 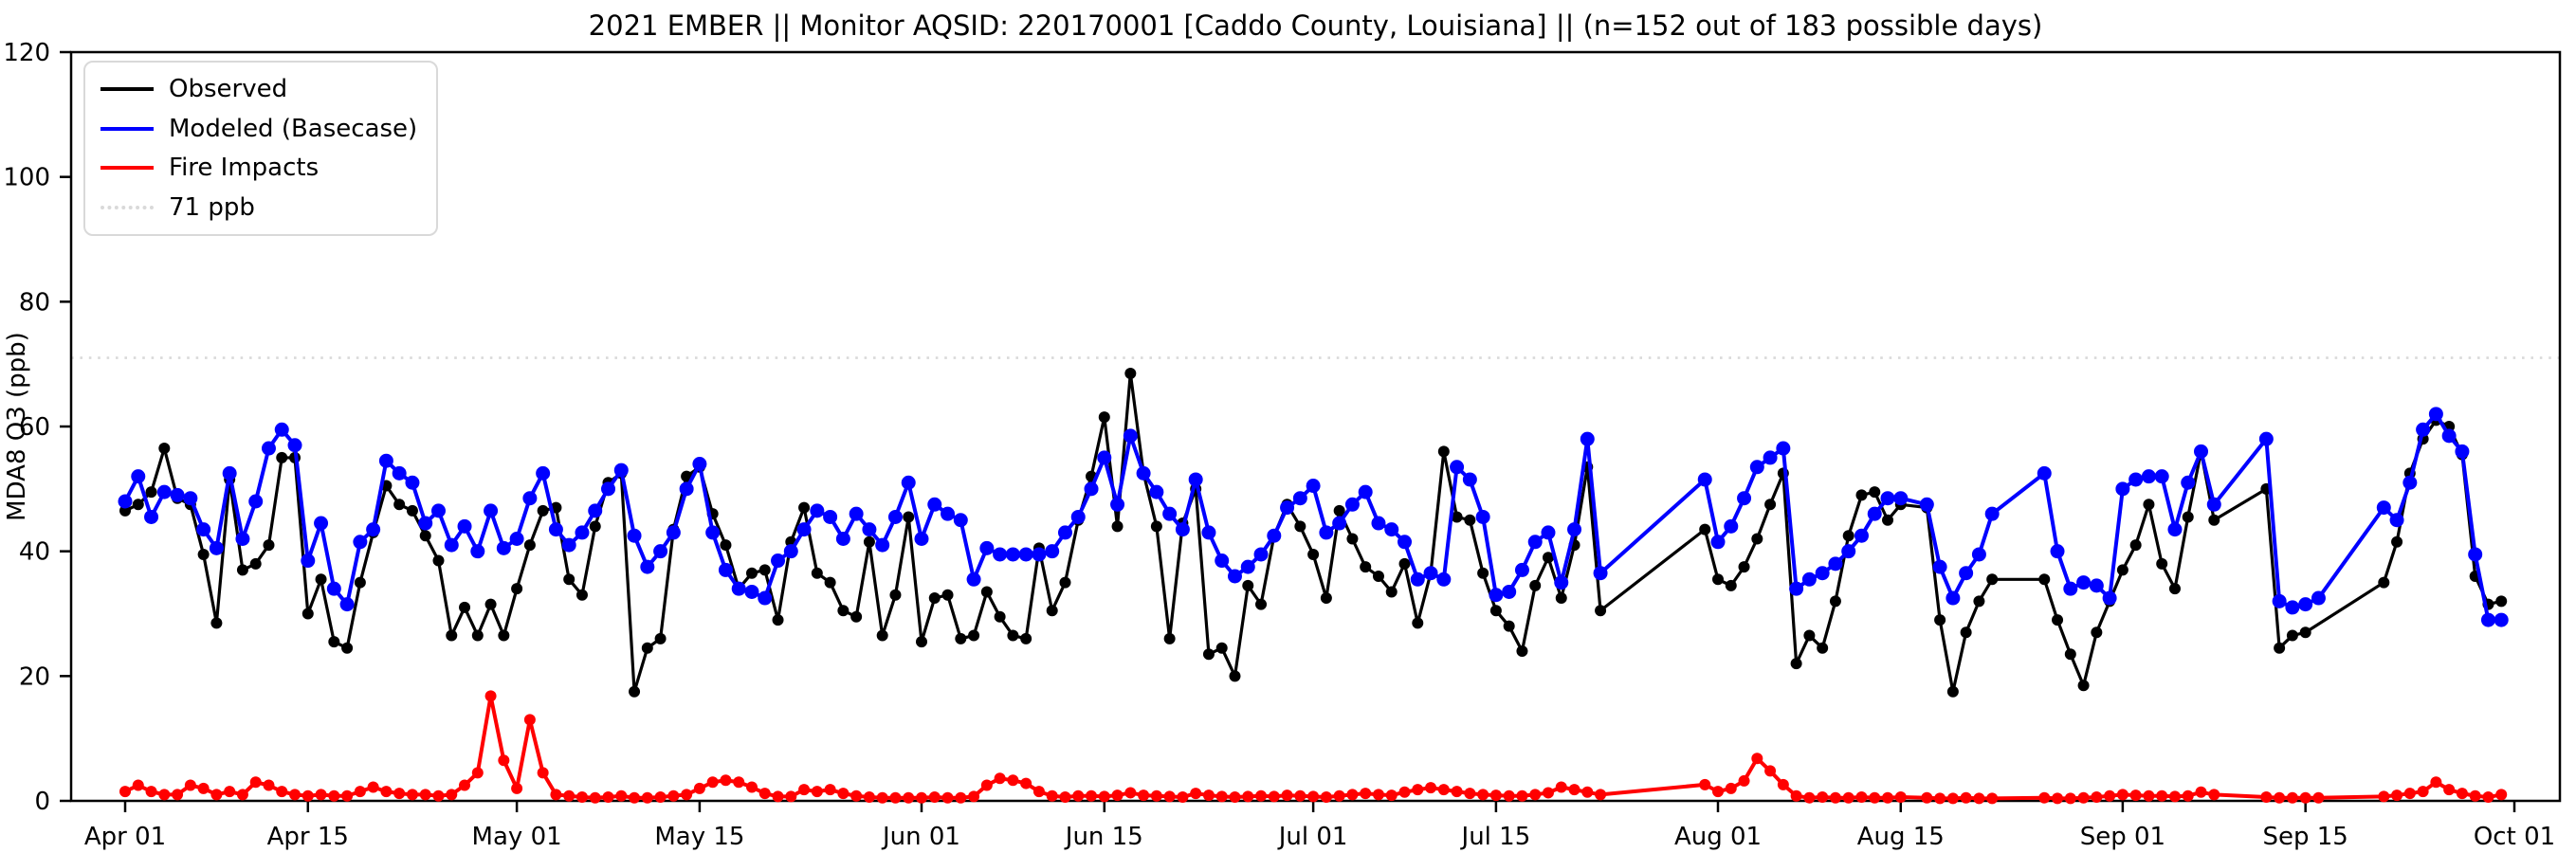 I want to click on x-tick-label: Jun 15, so click(x=1103, y=837).